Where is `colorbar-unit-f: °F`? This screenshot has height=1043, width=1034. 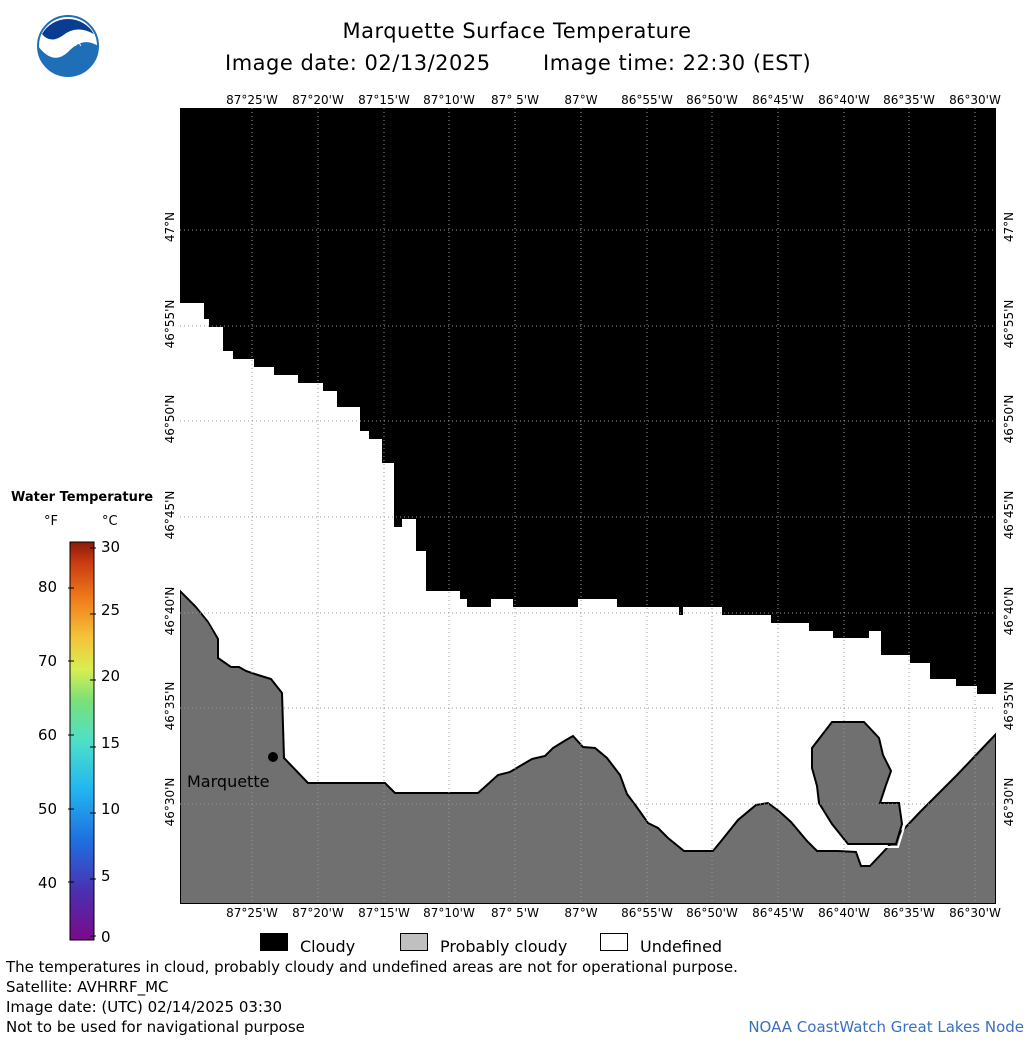
colorbar-unit-f: °F is located at coordinates (51, 521).